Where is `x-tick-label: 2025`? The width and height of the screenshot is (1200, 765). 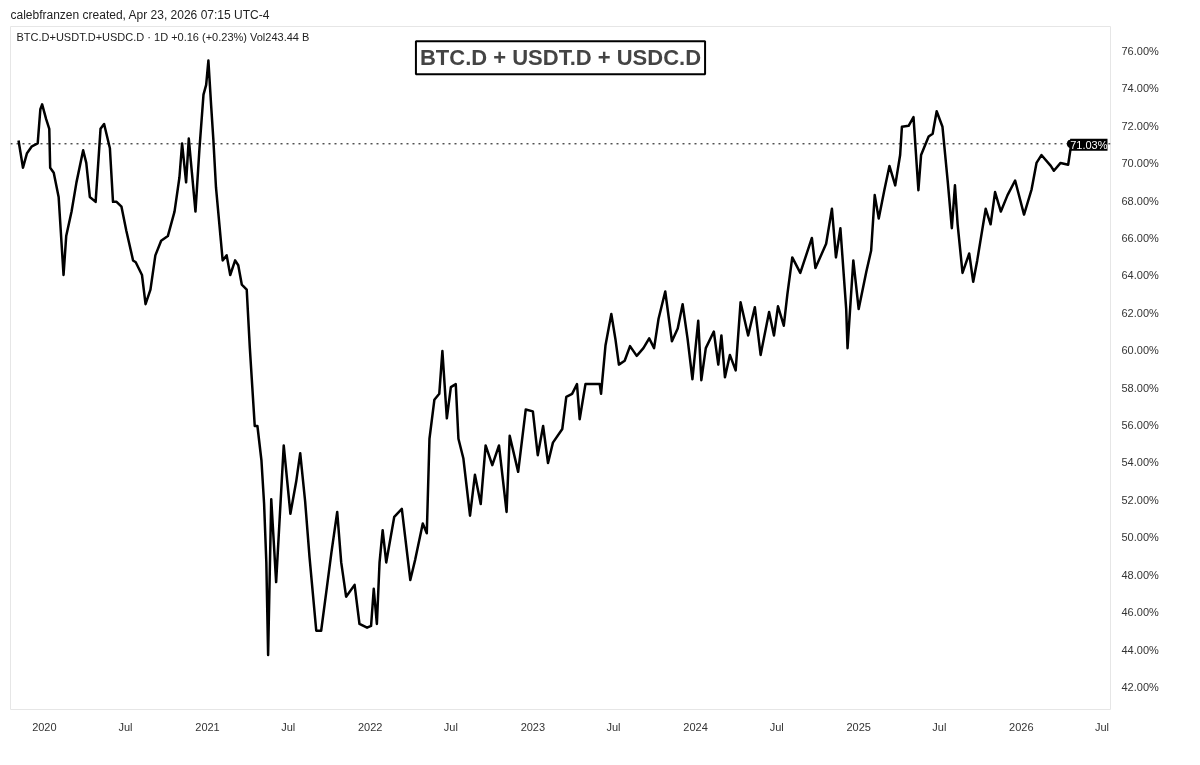
x-tick-label: 2025 is located at coordinates (858, 726).